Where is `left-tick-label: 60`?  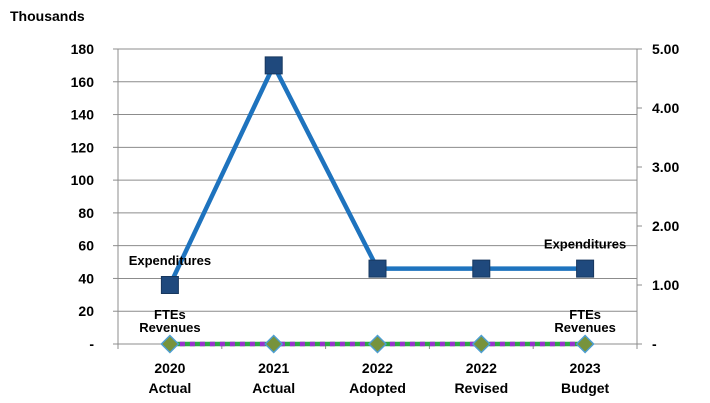
left-tick-label: 60 is located at coordinates (86, 246).